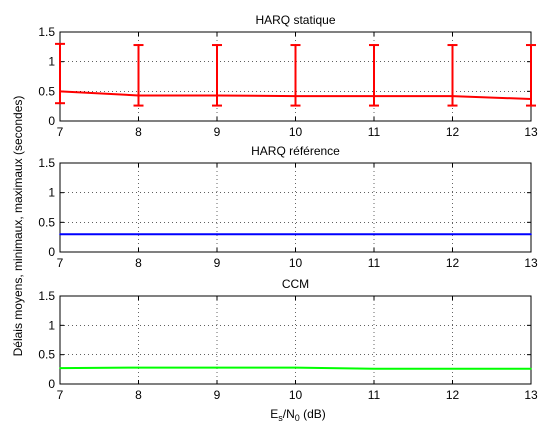 Image resolution: width=542 pixels, height=427 pixels. What do you see at coordinates (295, 284) in the screenshot?
I see `subplot-title: CCM` at bounding box center [295, 284].